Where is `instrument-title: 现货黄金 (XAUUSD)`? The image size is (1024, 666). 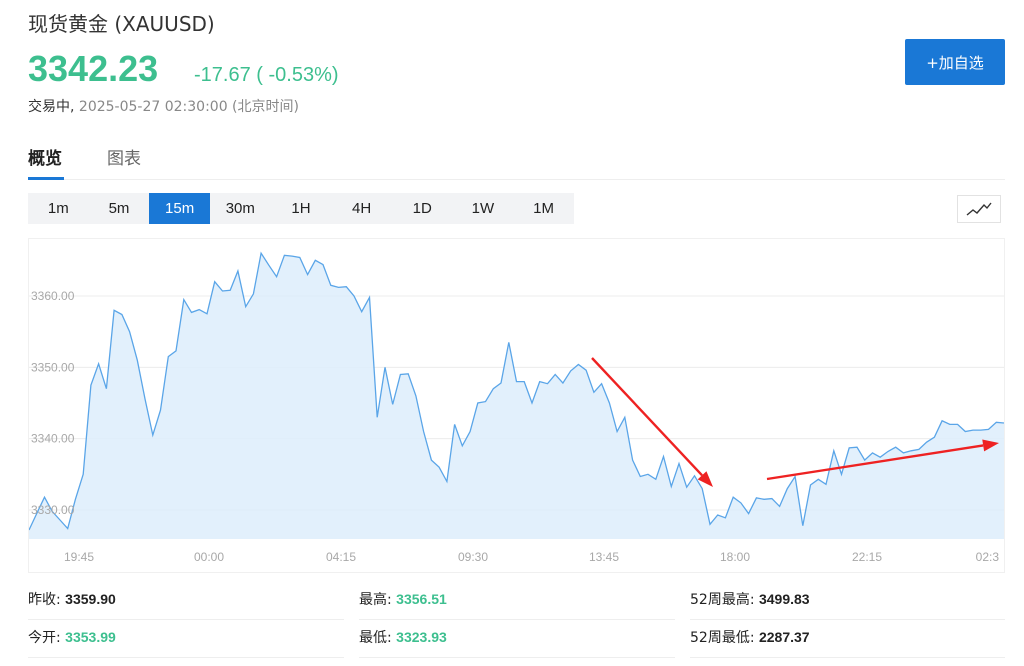 instrument-title: 现货黄金 (XAUUSD) is located at coordinates (121, 24).